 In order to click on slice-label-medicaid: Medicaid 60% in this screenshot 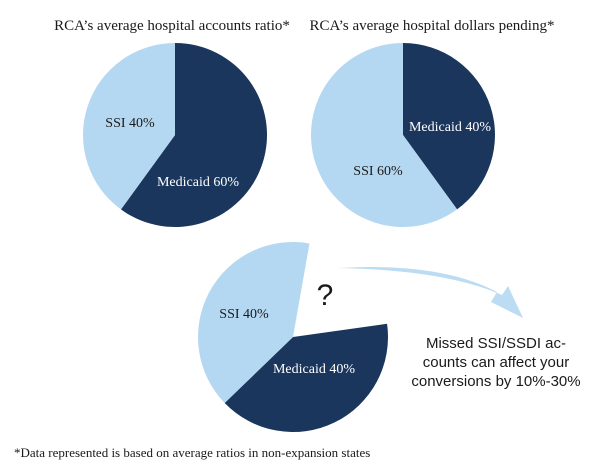, I will do `click(198, 182)`.